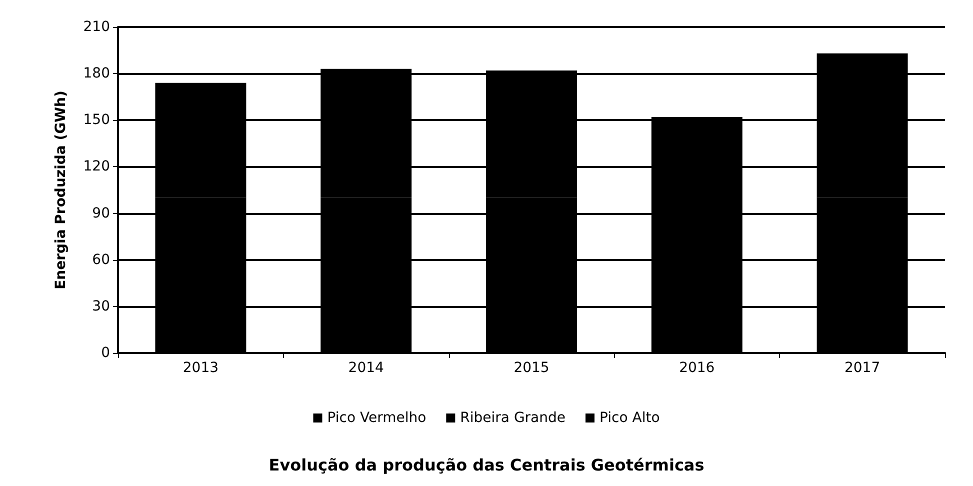 The width and height of the screenshot is (973, 486). Describe the element at coordinates (101, 260) in the screenshot. I see `y-tick-label: 60` at that location.